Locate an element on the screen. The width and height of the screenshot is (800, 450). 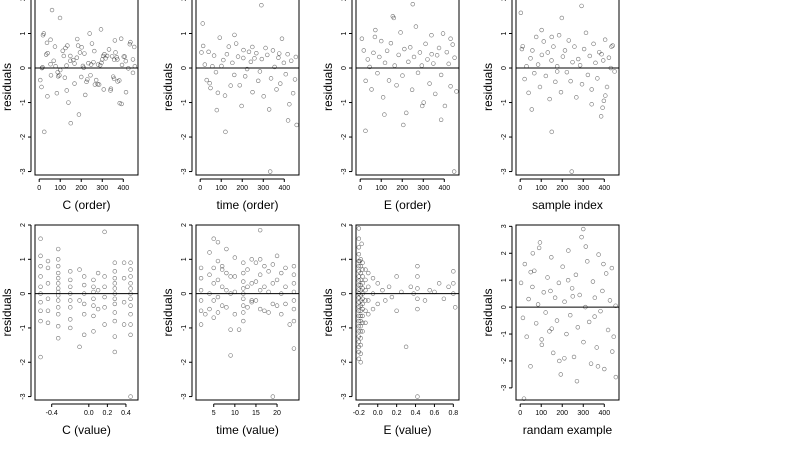
scatter-panel-3: 0 100 200 300 400 -3 -2 -1 0 1 2 E (order) residuals is located at coordinates (390, 106).